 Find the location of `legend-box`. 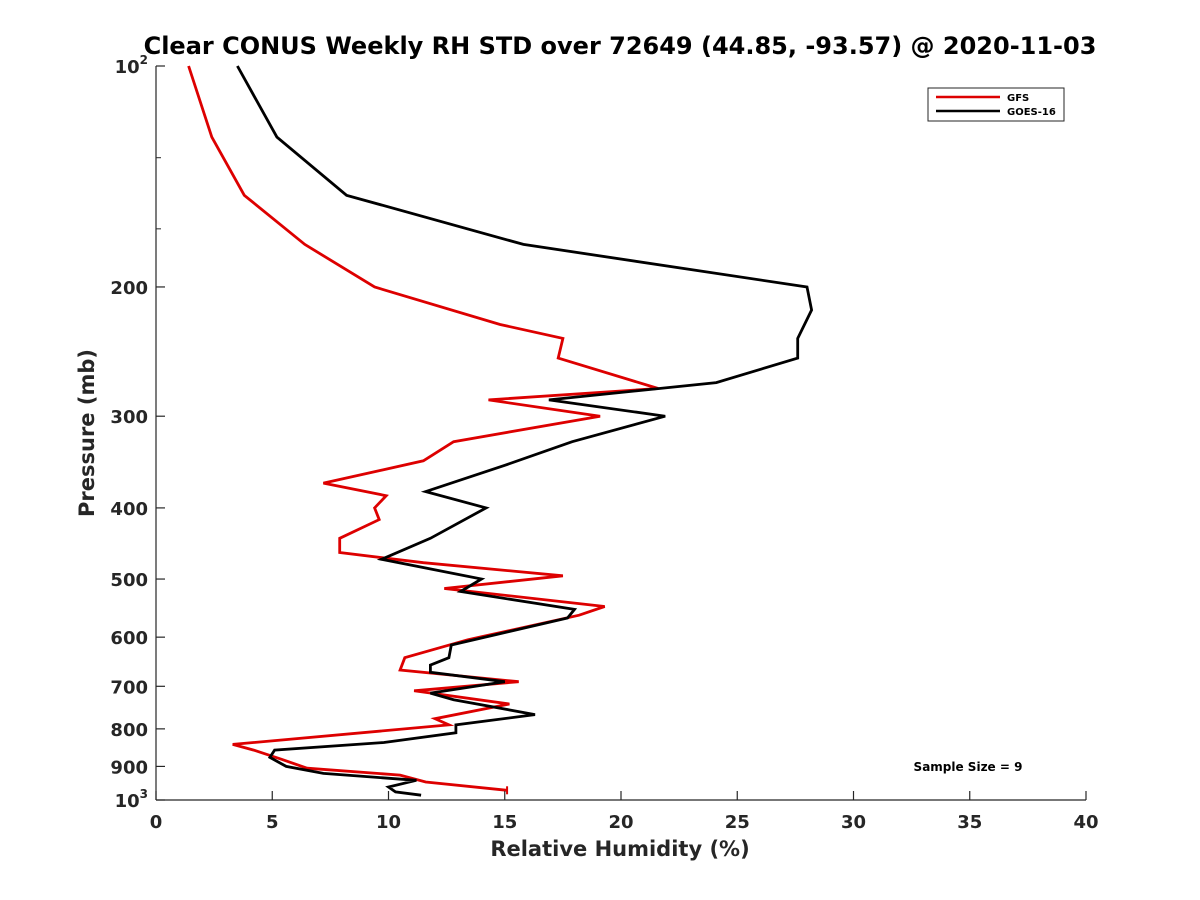

legend-box is located at coordinates (996, 104).